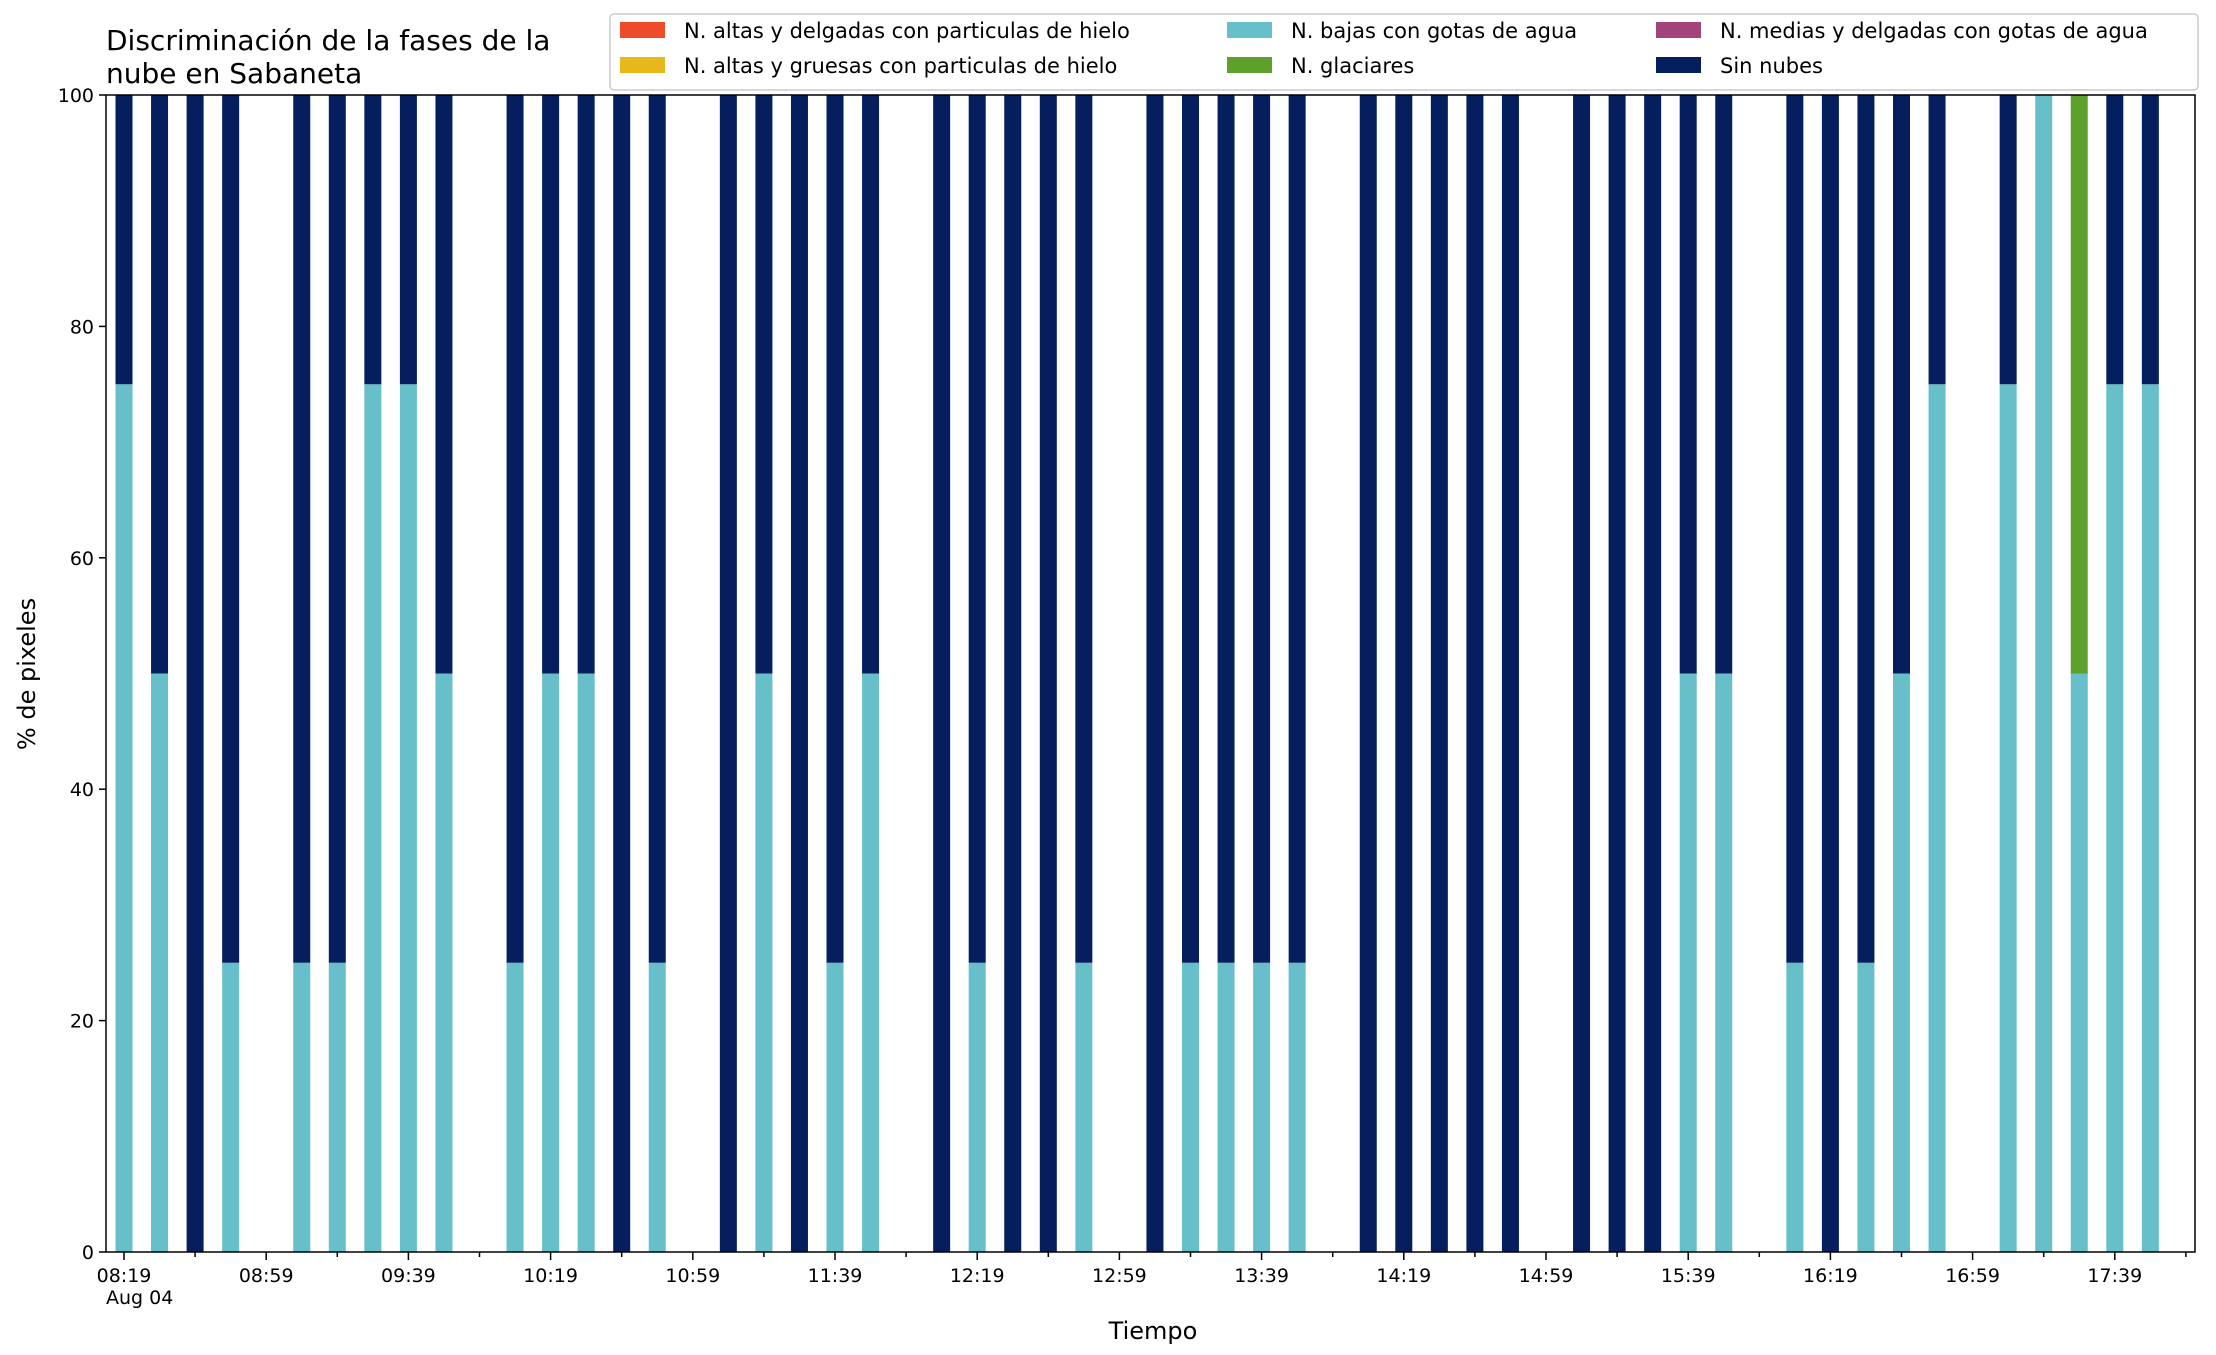 This screenshot has height=1355, width=2216. What do you see at coordinates (1830, 1276) in the screenshot?
I see `x-tick-label: 16:19` at bounding box center [1830, 1276].